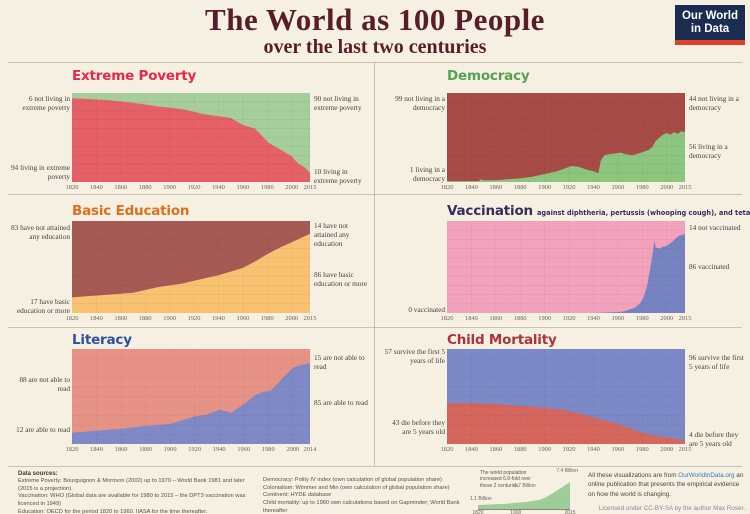 This screenshot has width=750, height=514. Describe the element at coordinates (525, 486) in the screenshot. I see `population-label-1900: 1.7 Billion` at that location.